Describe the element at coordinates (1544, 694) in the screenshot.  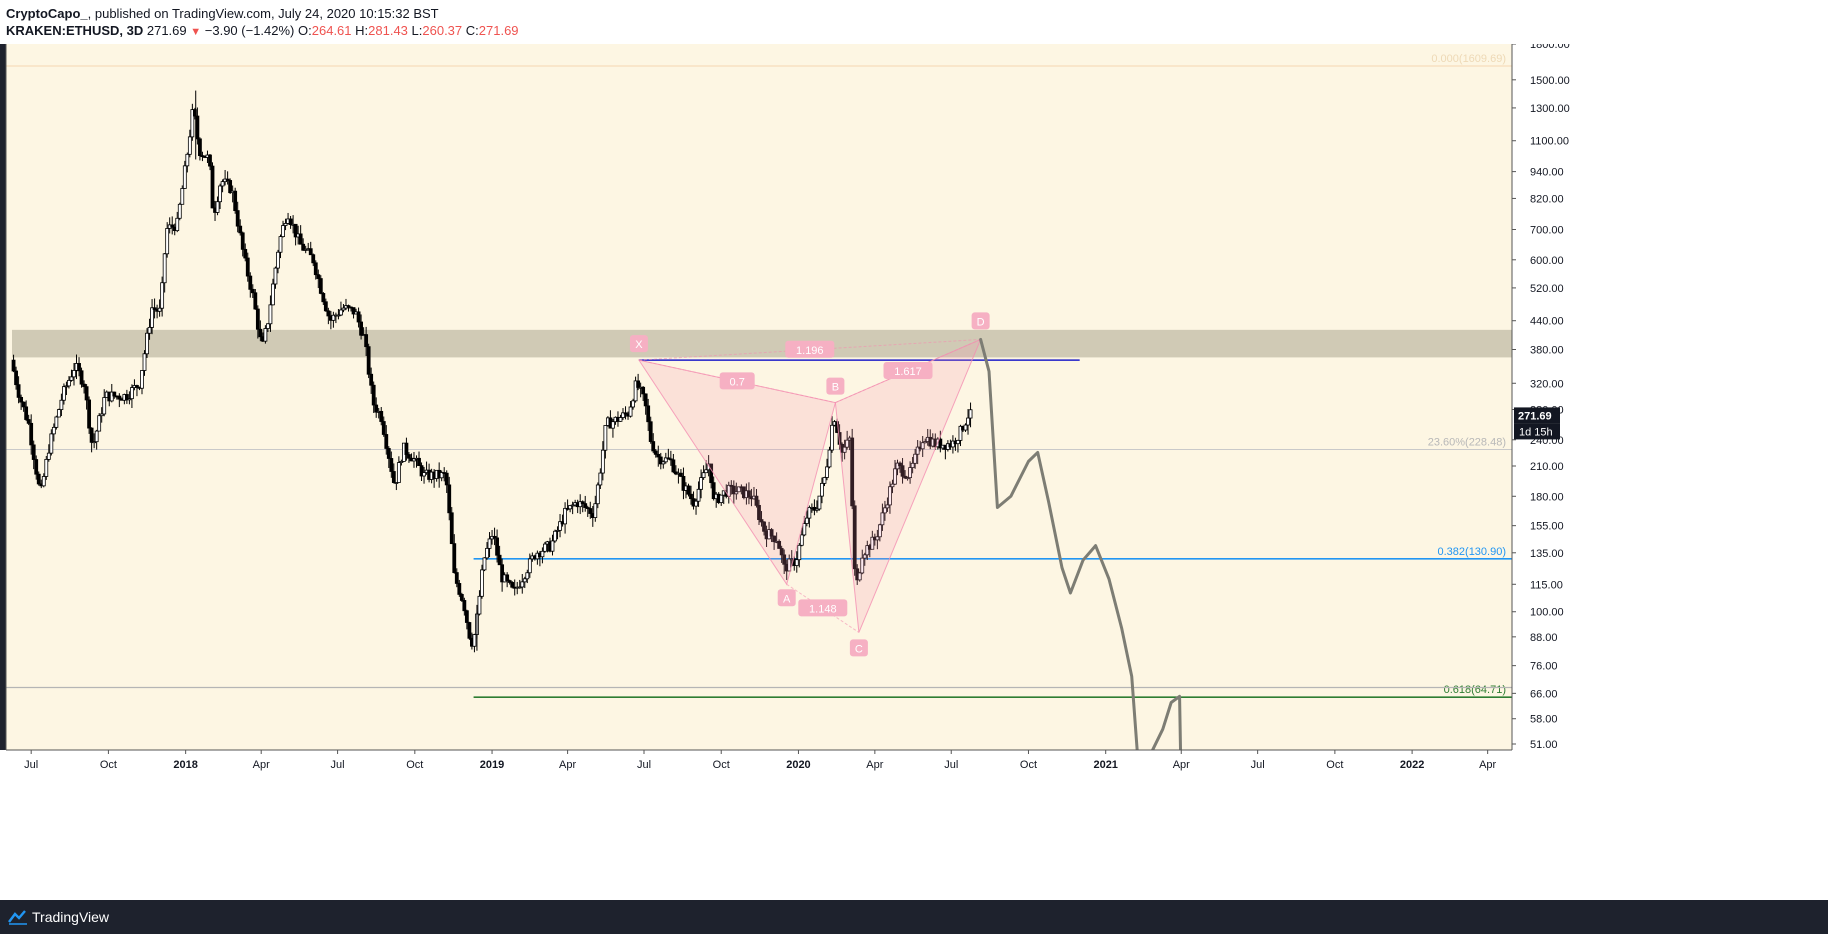
I see `price-tick-label: 66.00` at that location.